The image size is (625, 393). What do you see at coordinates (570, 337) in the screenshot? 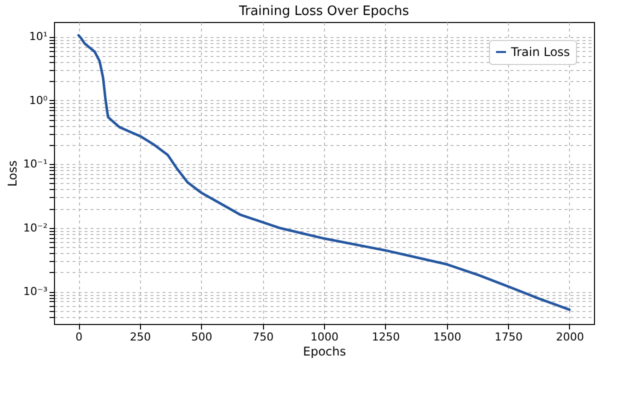
I see `x-tick-label: 2000` at bounding box center [570, 337].